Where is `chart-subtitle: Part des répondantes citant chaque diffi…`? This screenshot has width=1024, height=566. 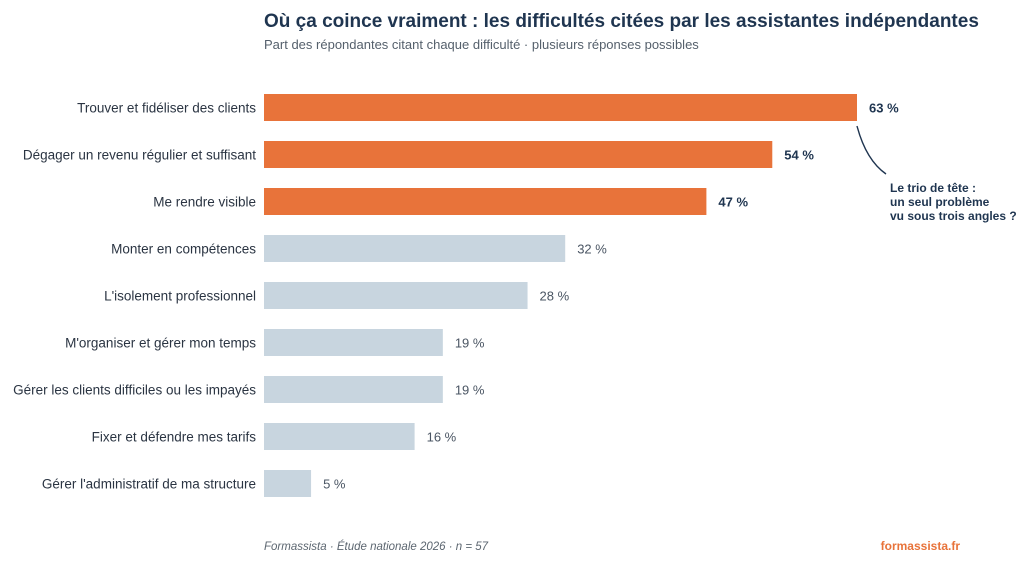 chart-subtitle: Part des répondantes citant chaque diffi… is located at coordinates (481, 44).